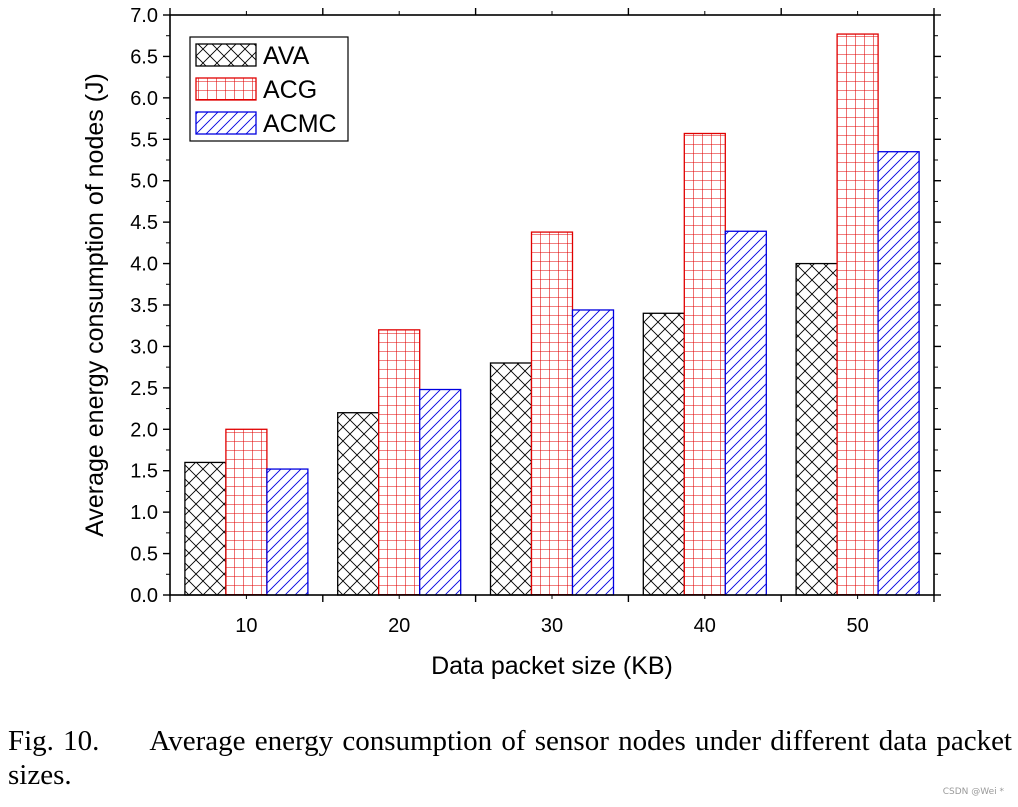 The image size is (1018, 807). Describe the element at coordinates (226, 55) in the screenshot. I see `legend-swatch-ava` at that location.